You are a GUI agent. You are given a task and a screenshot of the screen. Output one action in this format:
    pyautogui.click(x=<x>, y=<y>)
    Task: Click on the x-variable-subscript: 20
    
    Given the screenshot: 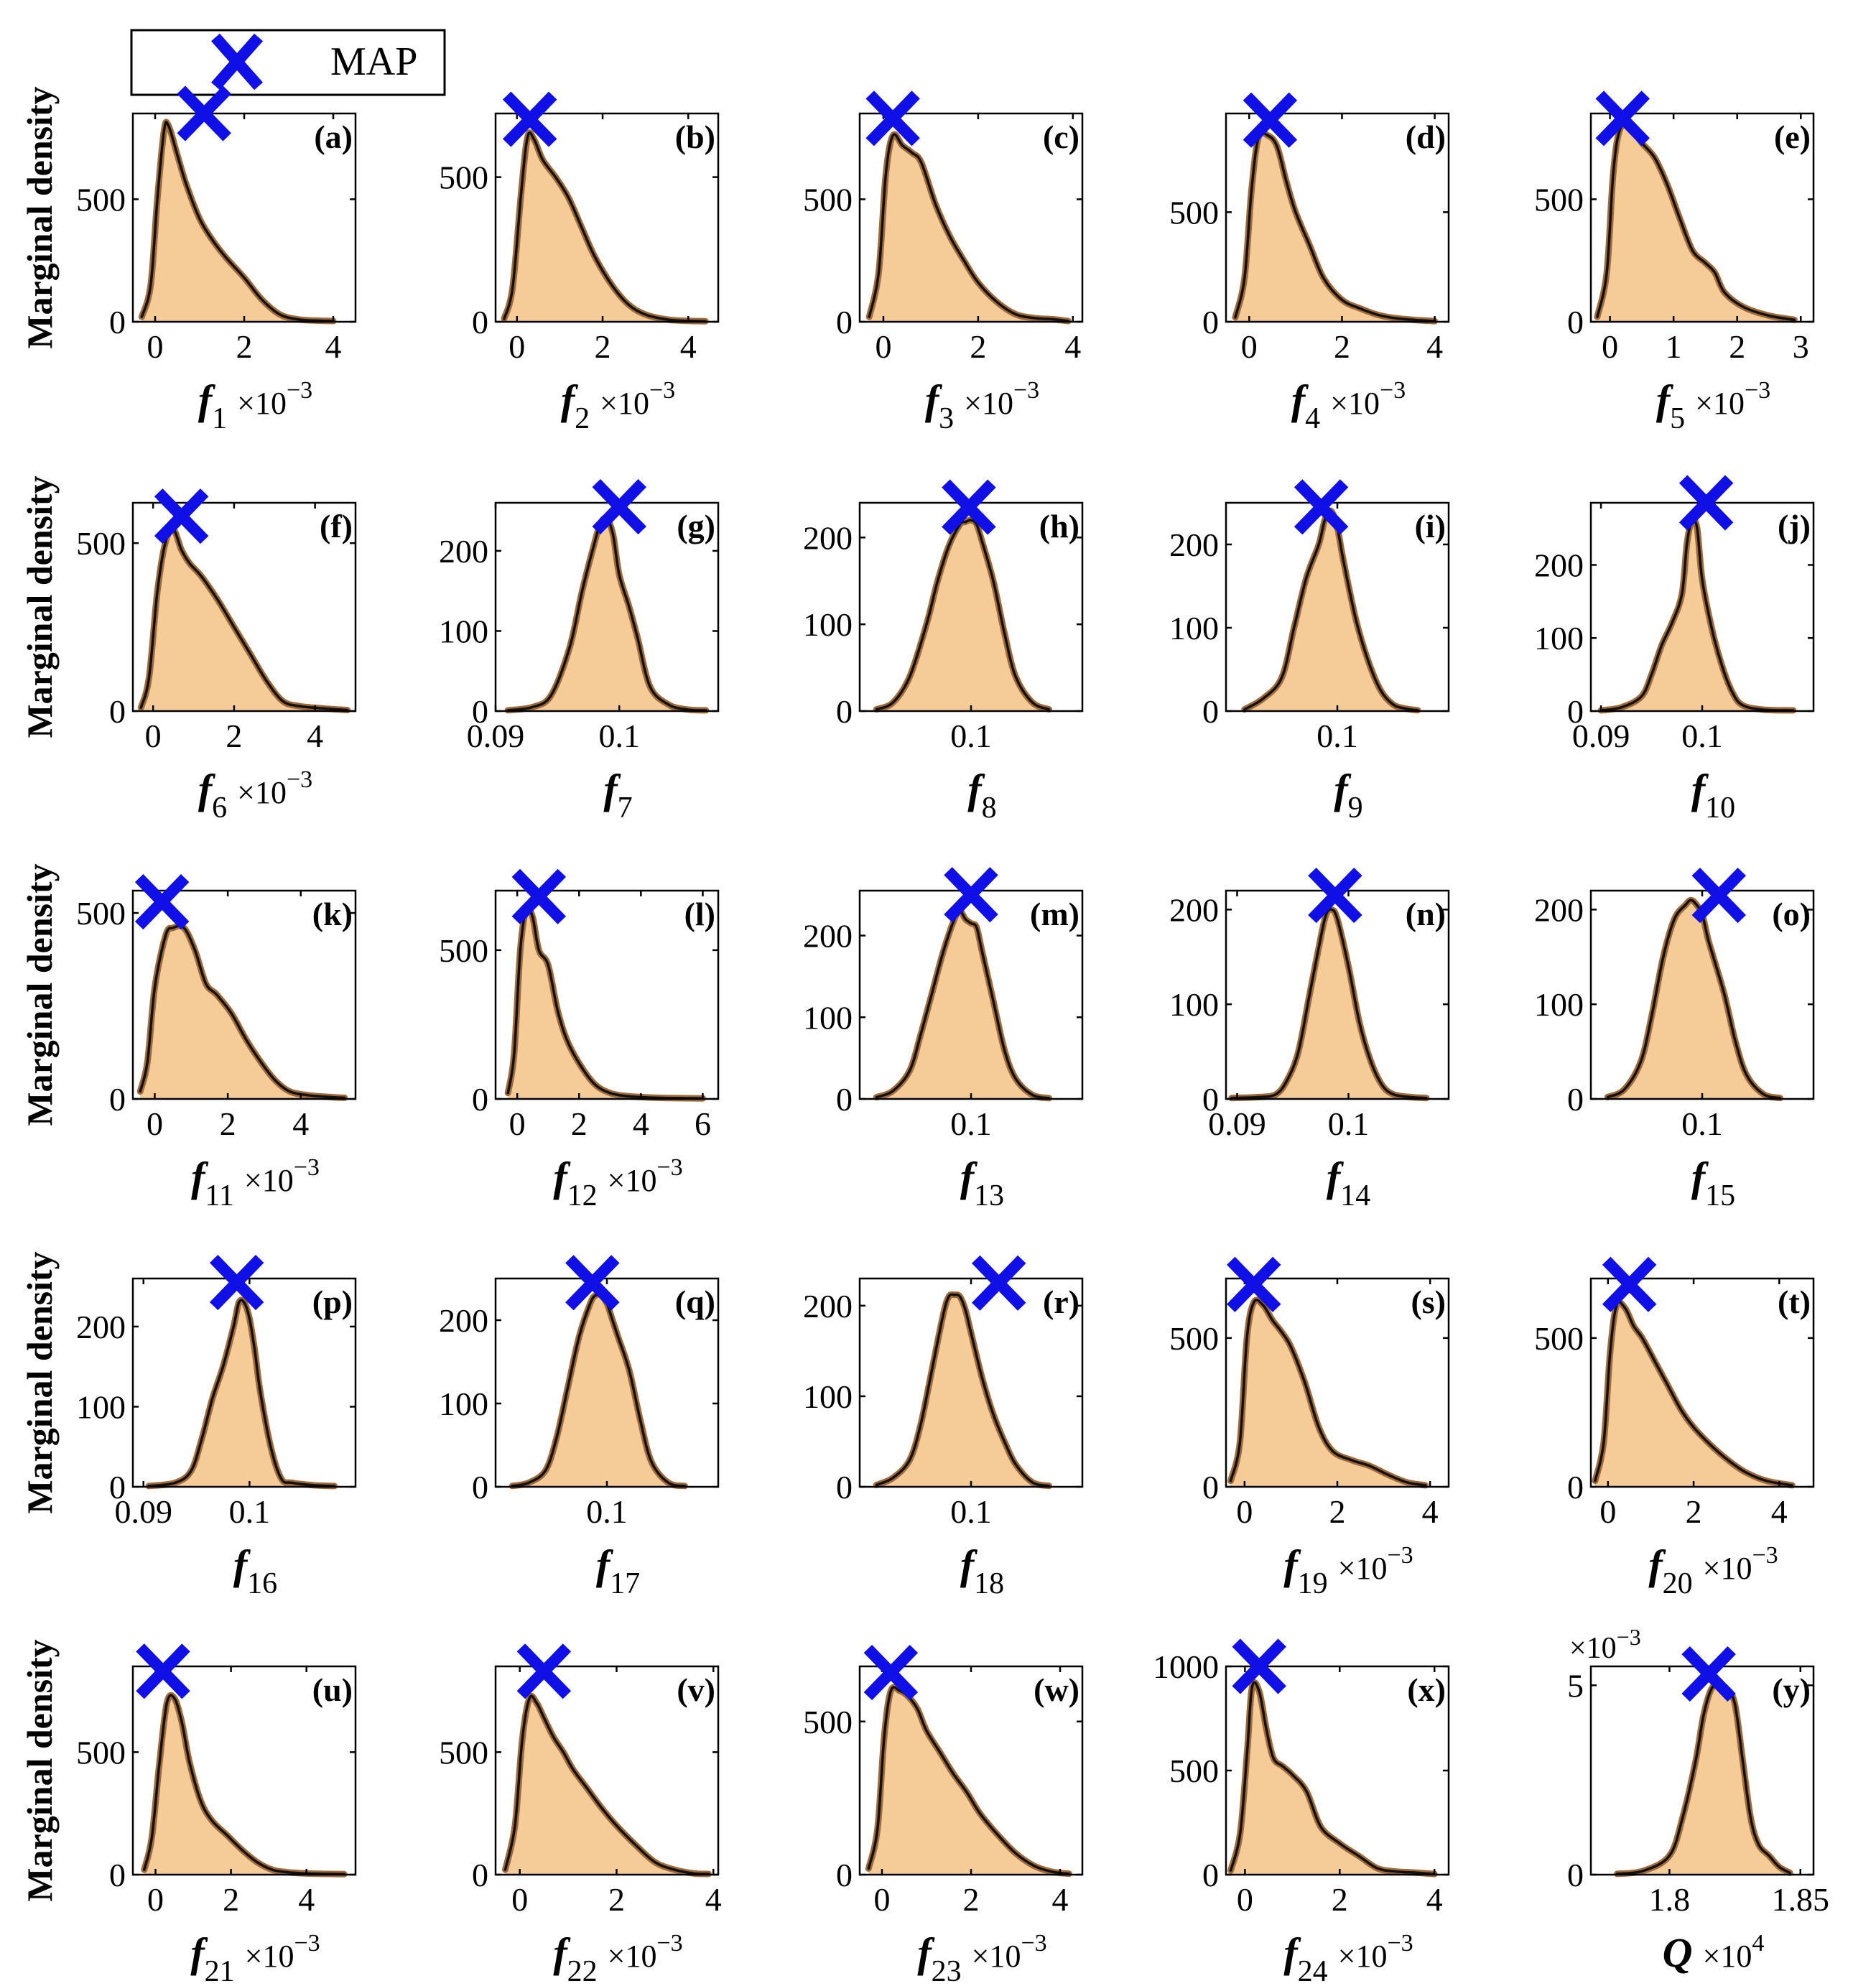 What is the action you would take?
    pyautogui.click(x=1678, y=1583)
    